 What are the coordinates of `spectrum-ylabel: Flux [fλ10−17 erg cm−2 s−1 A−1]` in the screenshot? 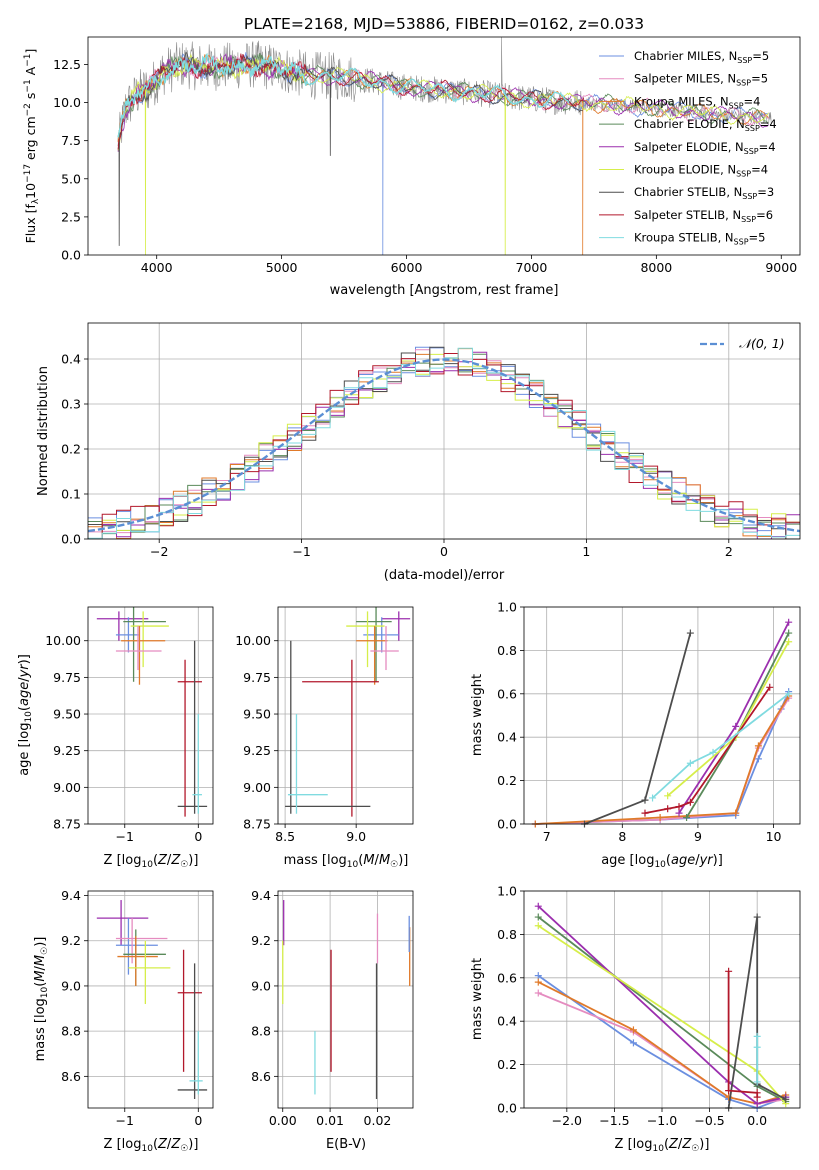 It's located at (32, 146).